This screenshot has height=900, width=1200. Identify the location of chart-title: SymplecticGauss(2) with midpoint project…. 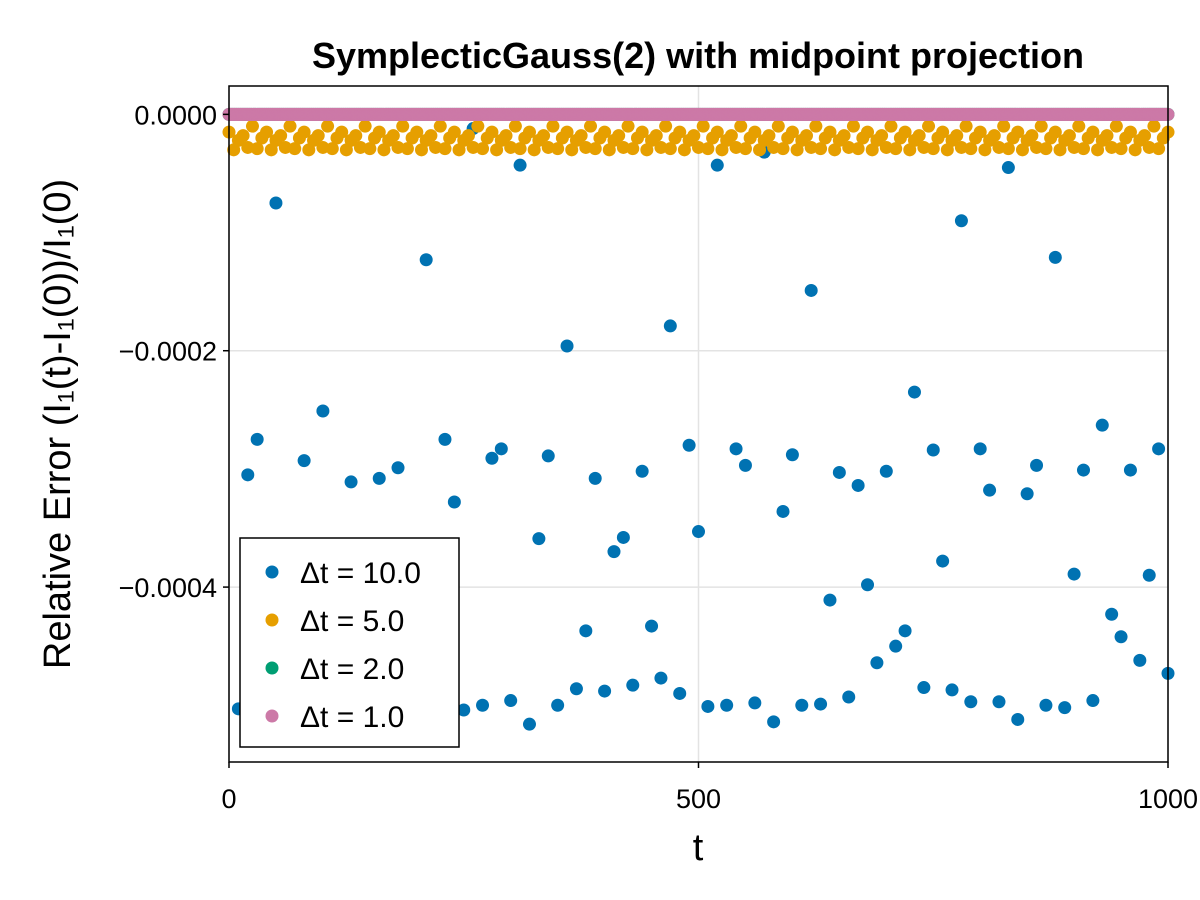
(698, 55).